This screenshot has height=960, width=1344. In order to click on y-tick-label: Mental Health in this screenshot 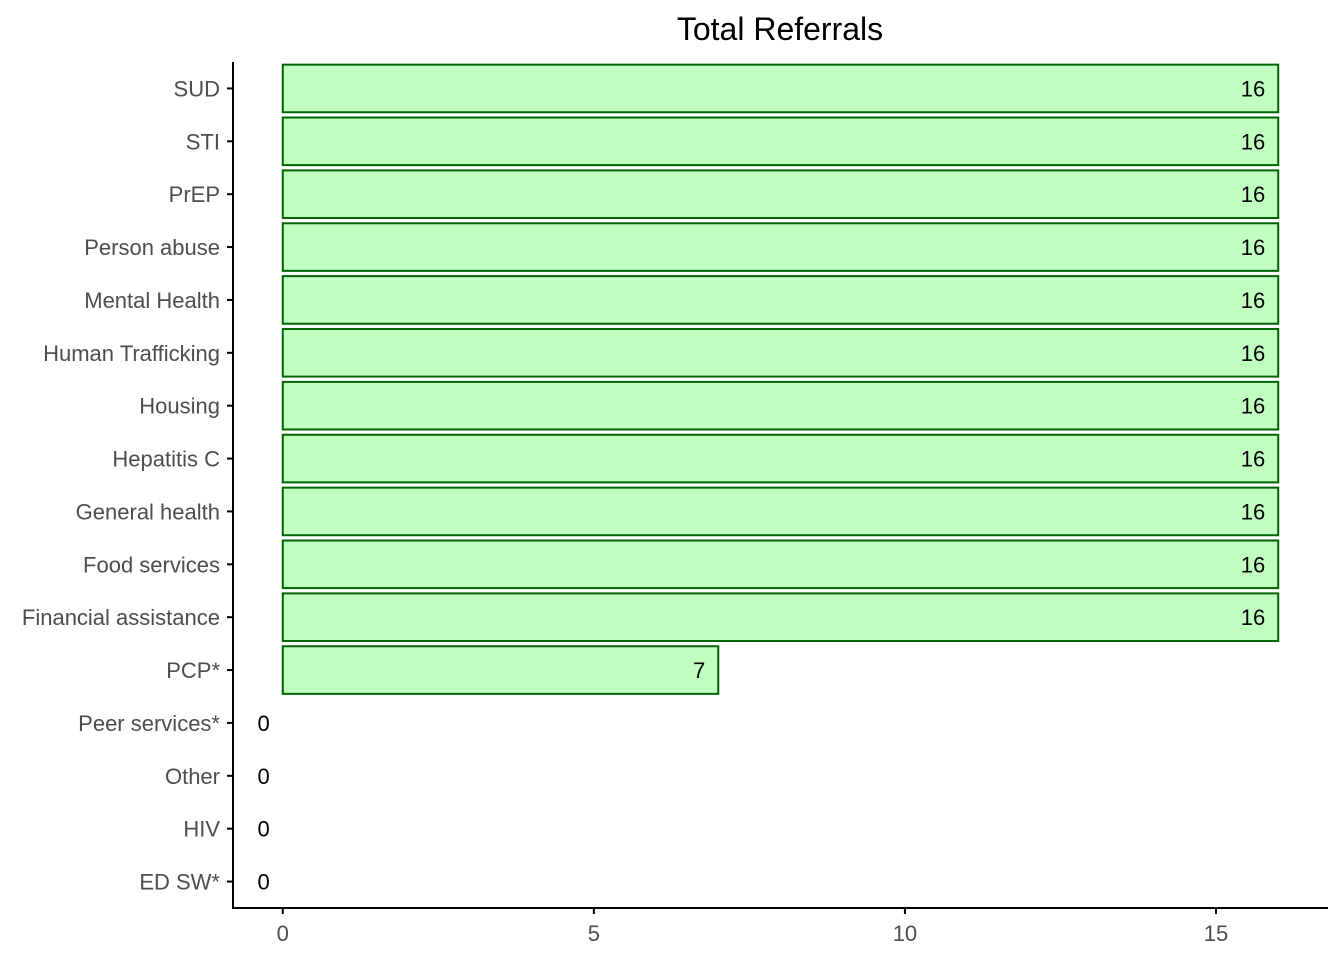, I will do `click(152, 300)`.